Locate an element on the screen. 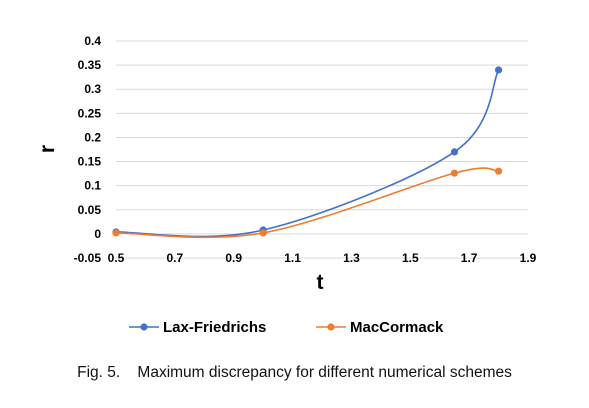  y-axis-label: r is located at coordinates (47, 149).